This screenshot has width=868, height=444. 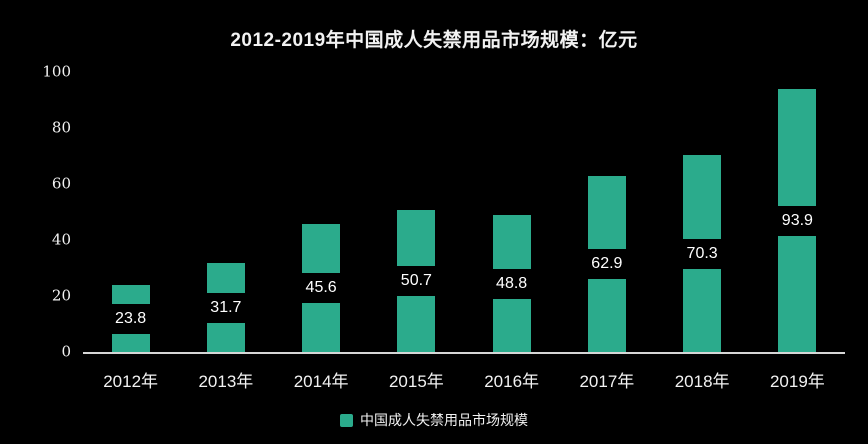 I want to click on bar-value-label: 62.9, so click(x=607, y=263).